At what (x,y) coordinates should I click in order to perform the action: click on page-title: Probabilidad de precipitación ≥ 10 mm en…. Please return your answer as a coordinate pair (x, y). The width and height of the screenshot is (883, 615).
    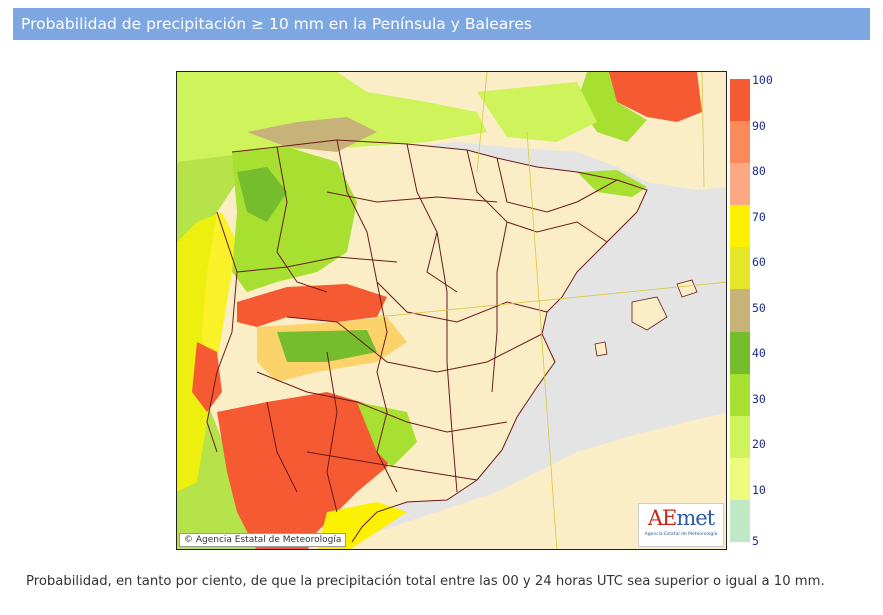
    Looking at the image, I should click on (276, 24).